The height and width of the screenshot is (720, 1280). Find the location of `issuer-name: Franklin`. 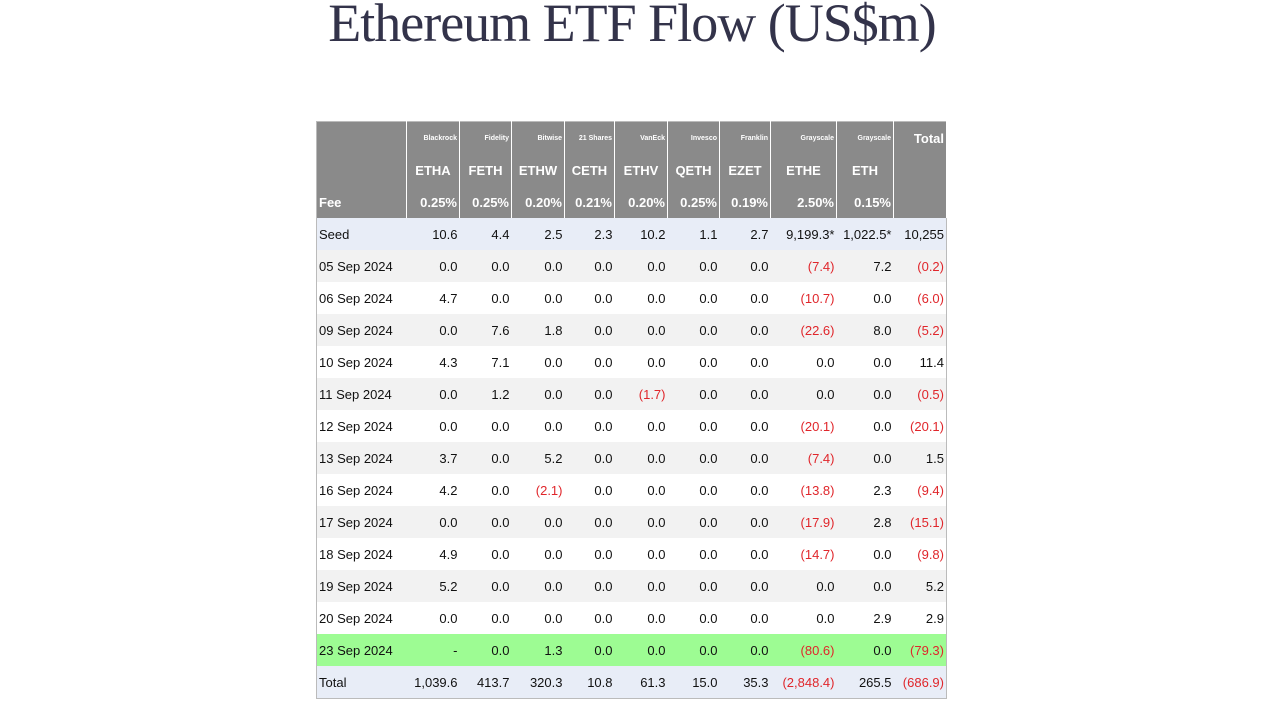

issuer-name: Franklin is located at coordinates (745, 137).